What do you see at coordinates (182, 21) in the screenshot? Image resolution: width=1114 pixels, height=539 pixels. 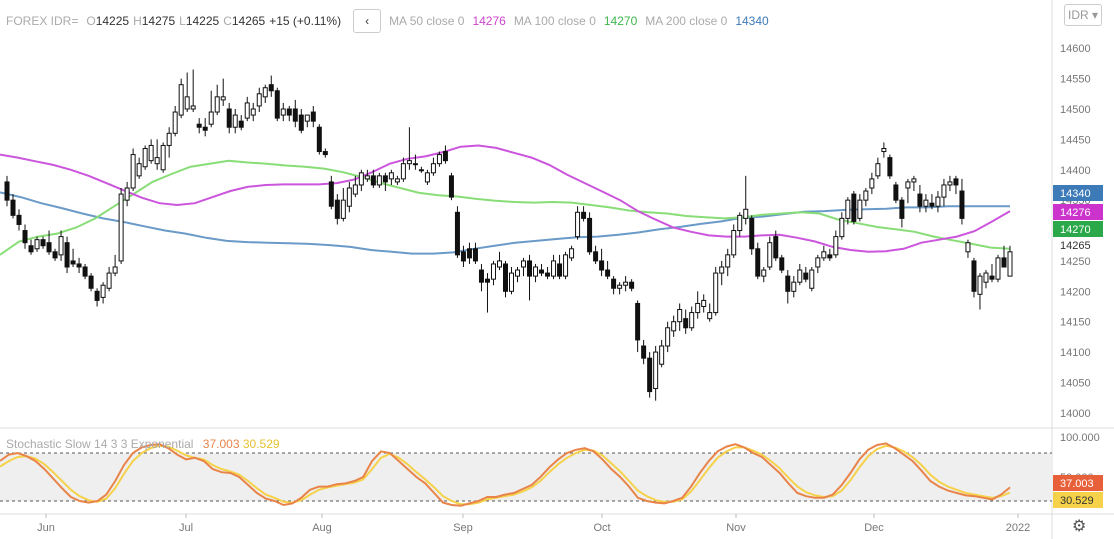 I see `low-label: L` at bounding box center [182, 21].